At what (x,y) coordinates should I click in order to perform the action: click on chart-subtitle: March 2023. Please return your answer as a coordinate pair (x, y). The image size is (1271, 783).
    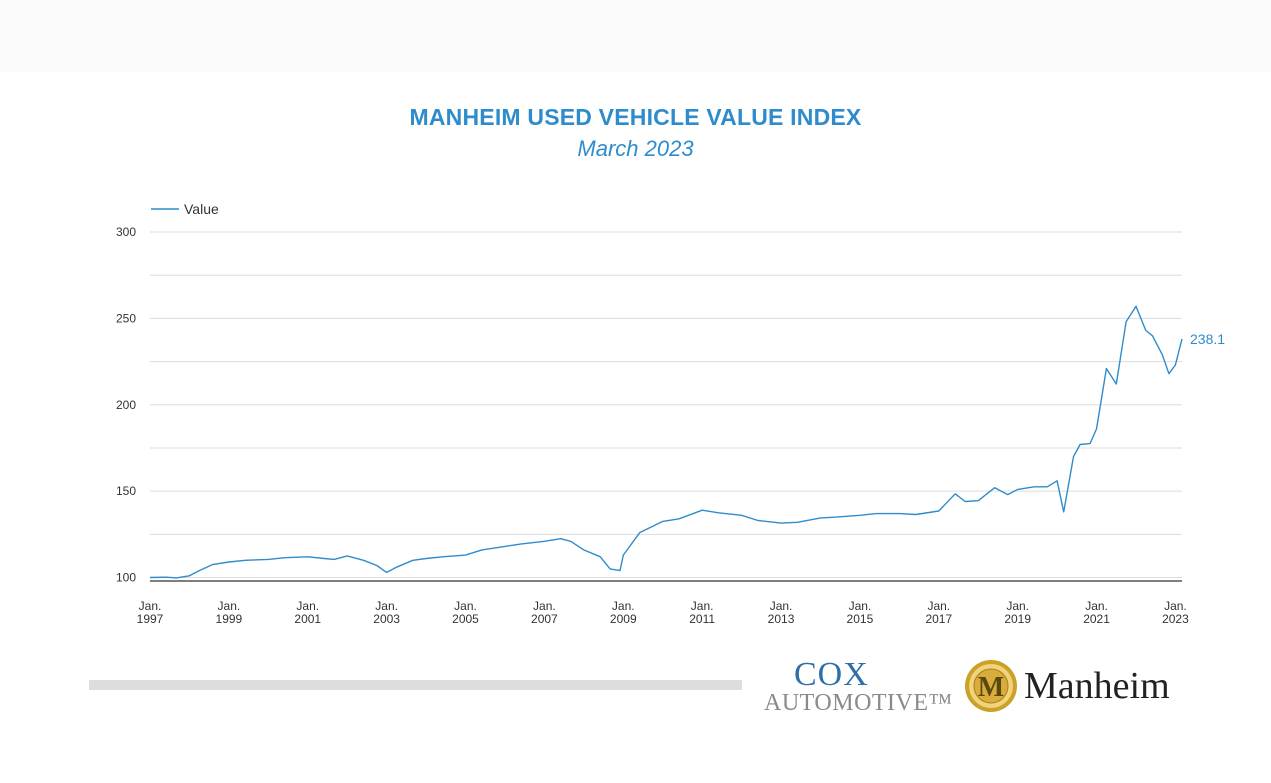
    Looking at the image, I should click on (635, 148).